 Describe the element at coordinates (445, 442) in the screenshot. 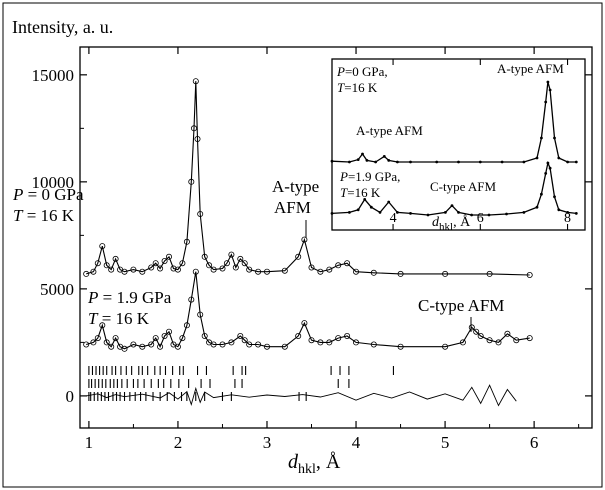

I see `x-tick-label: 5` at that location.